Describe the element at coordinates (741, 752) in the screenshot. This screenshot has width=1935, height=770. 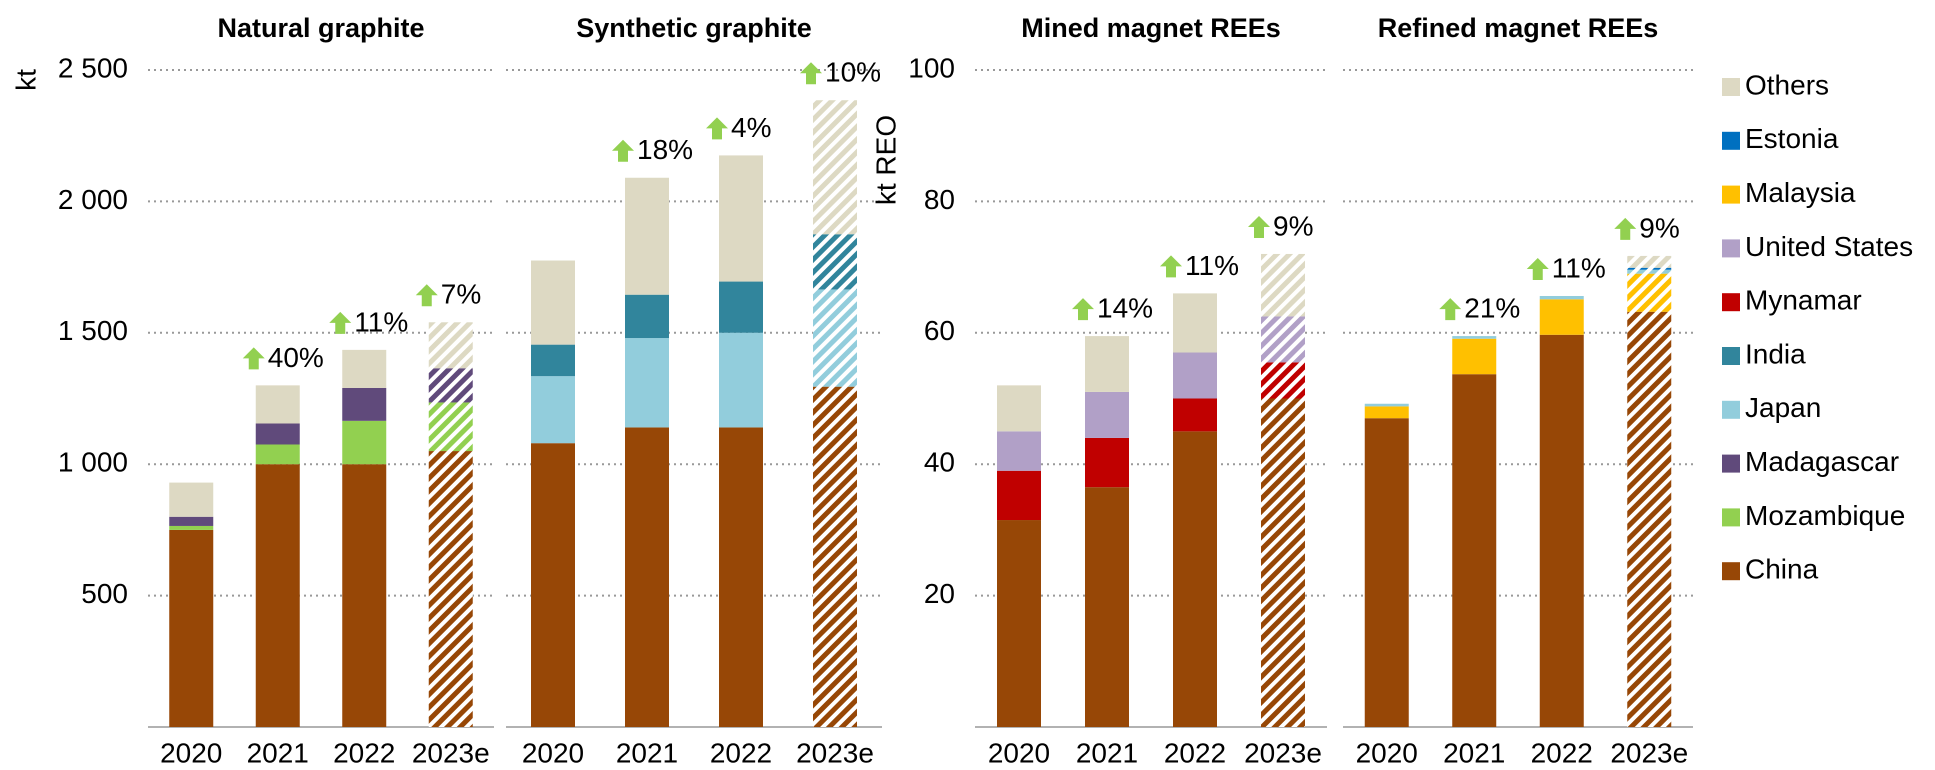
I see `x-tick-label: 2022` at that location.